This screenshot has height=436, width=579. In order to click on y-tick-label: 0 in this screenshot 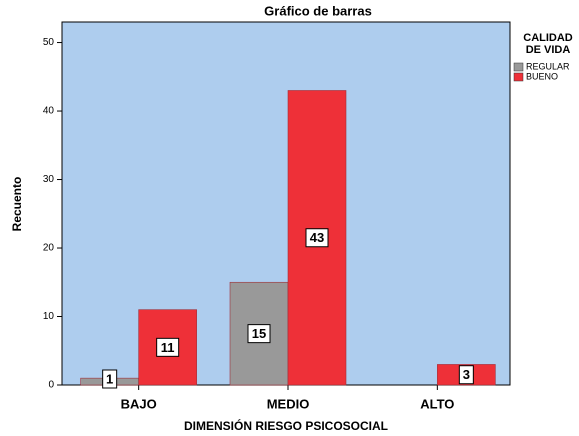, I will do `click(51, 385)`.